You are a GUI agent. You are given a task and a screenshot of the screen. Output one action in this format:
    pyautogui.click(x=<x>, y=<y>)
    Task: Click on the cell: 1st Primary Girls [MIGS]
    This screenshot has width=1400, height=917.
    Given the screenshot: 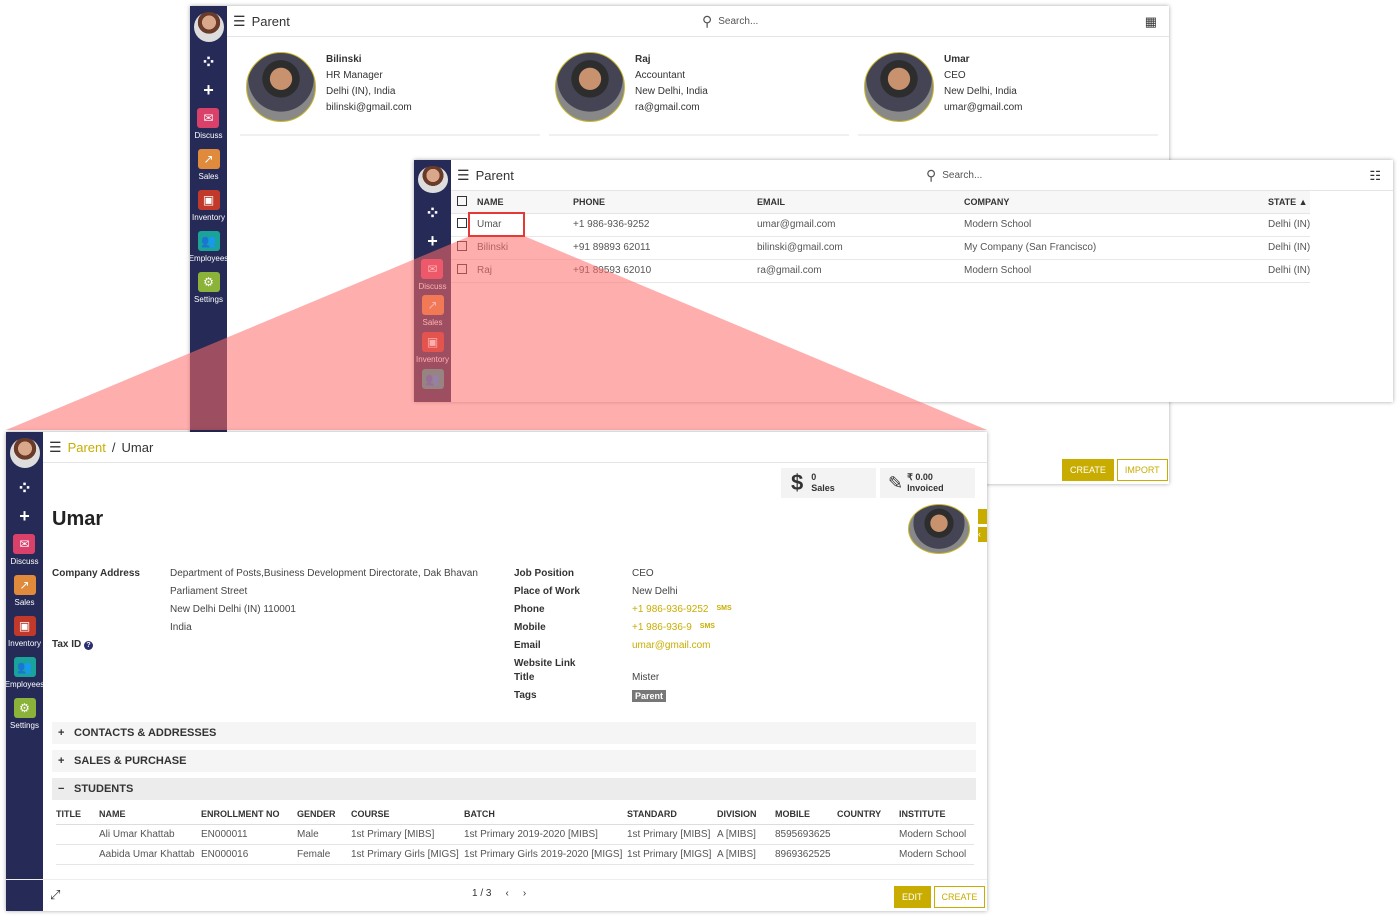 What is the action you would take?
    pyautogui.click(x=407, y=854)
    